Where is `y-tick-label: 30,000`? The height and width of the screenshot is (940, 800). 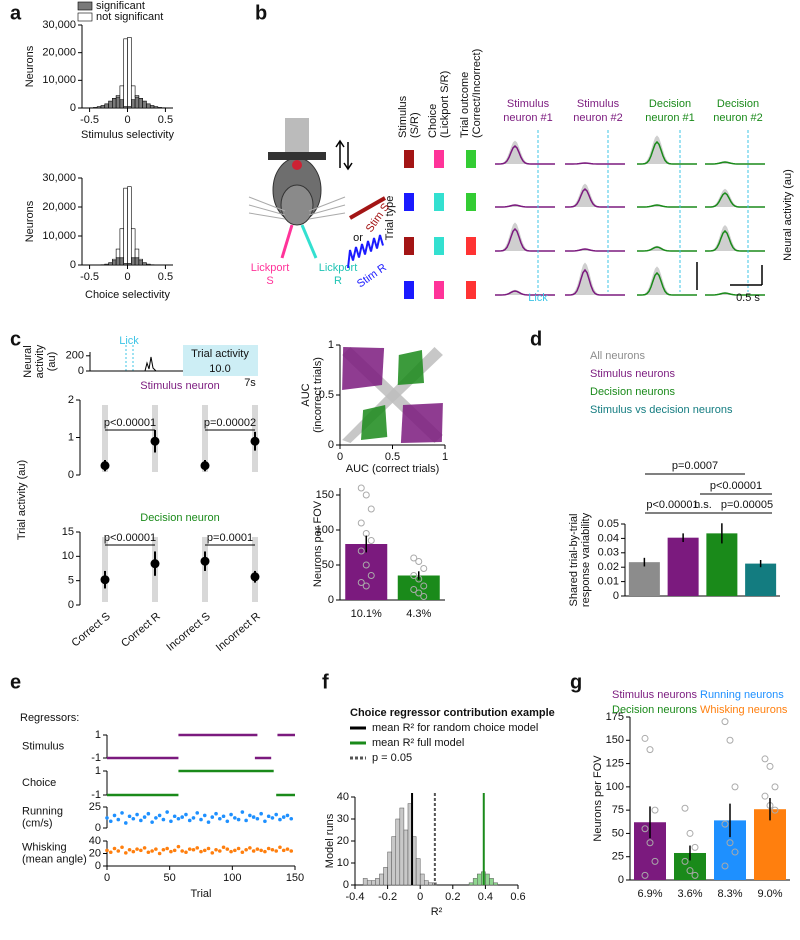 y-tick-label: 30,000 is located at coordinates (59, 178).